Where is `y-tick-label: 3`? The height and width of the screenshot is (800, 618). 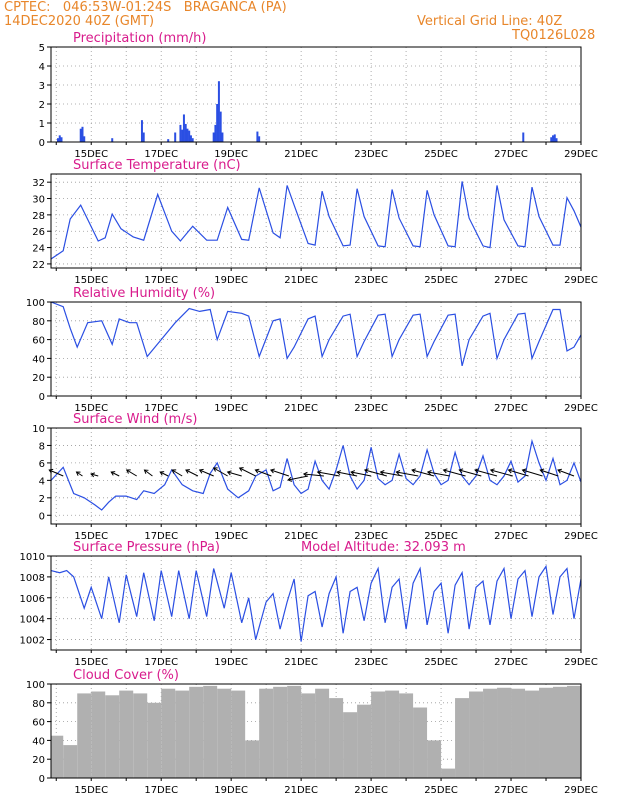 y-tick-label: 3 is located at coordinates (42, 86).